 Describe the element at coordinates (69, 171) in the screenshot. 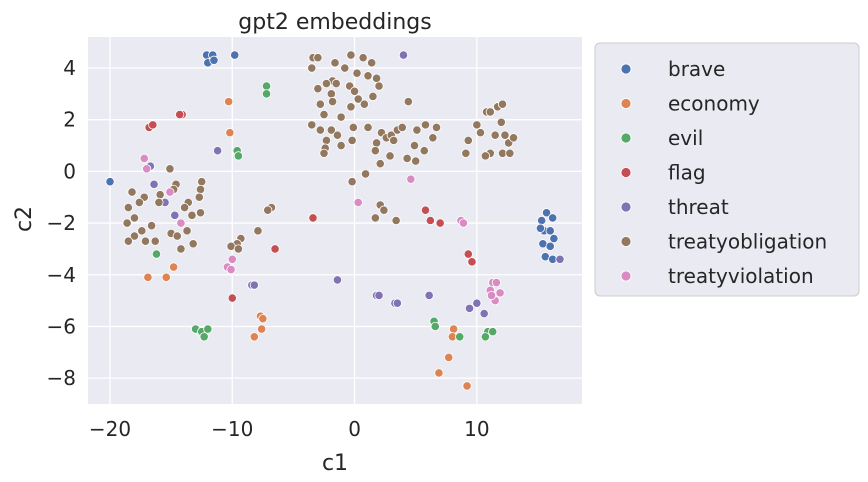

I see `y-tick-label: 0` at that location.